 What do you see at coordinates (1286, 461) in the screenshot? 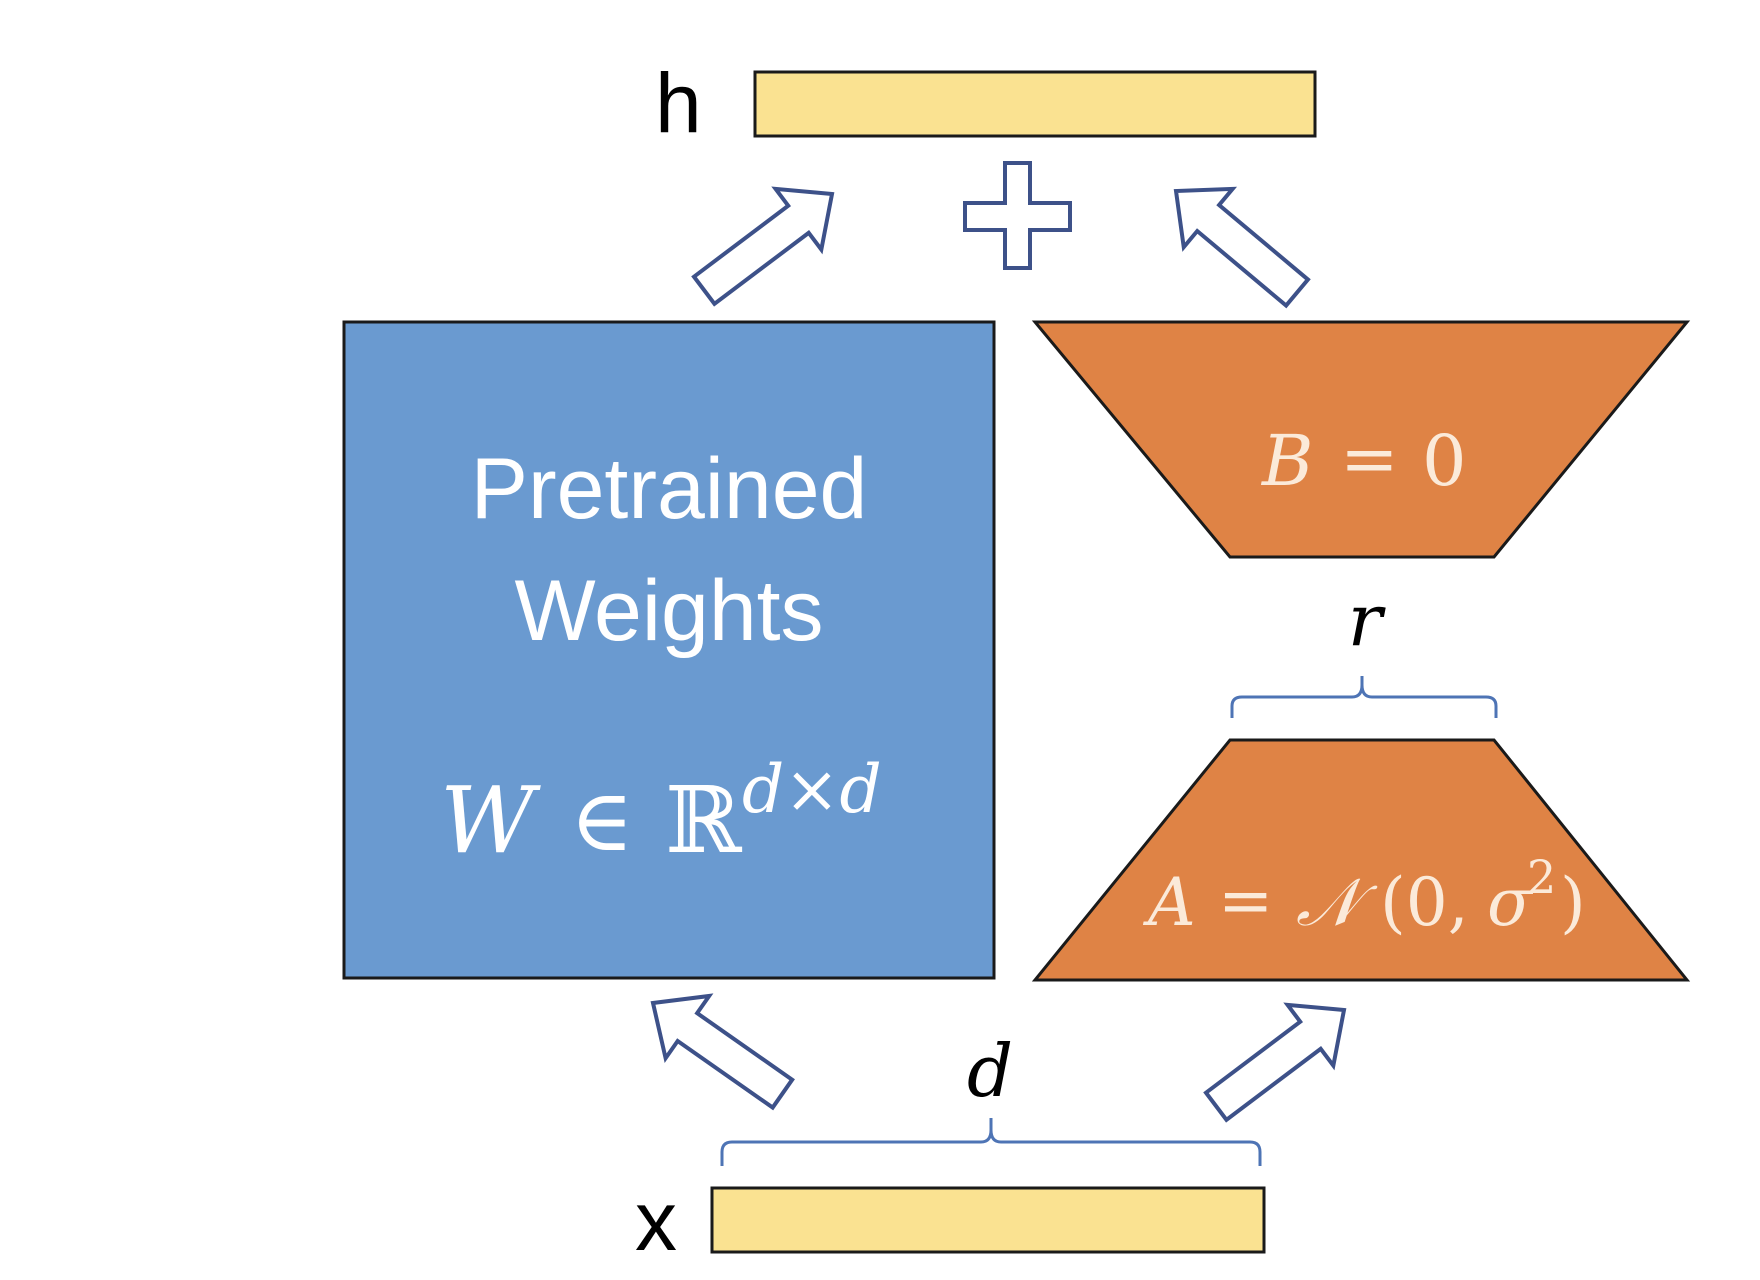
I see `matrix-b-var: B` at bounding box center [1286, 461].